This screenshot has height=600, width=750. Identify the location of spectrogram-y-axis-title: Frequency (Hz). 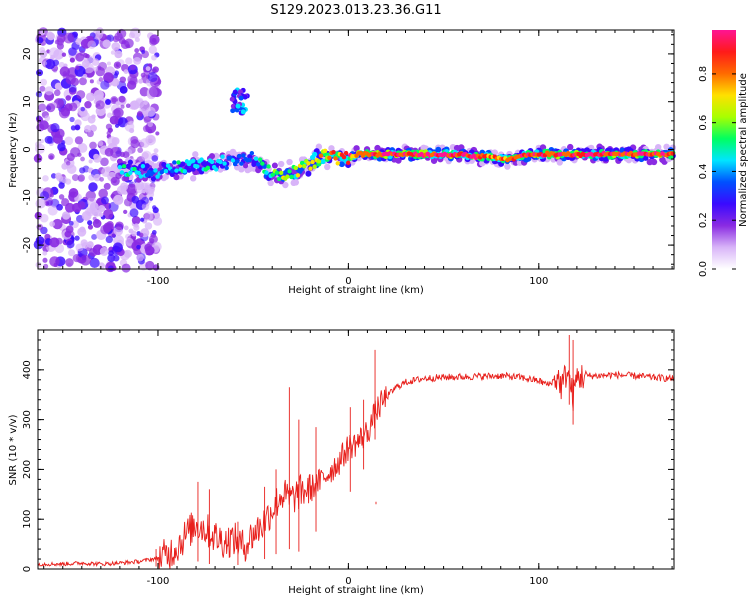
(13, 150).